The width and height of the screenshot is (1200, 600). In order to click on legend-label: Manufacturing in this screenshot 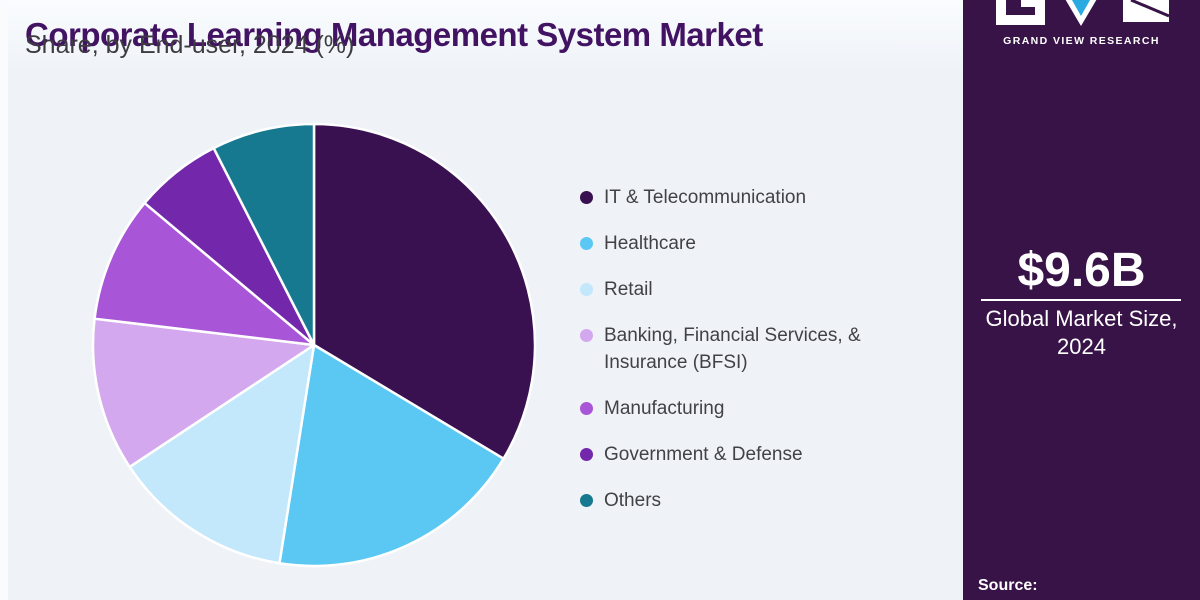, I will do `click(664, 408)`.